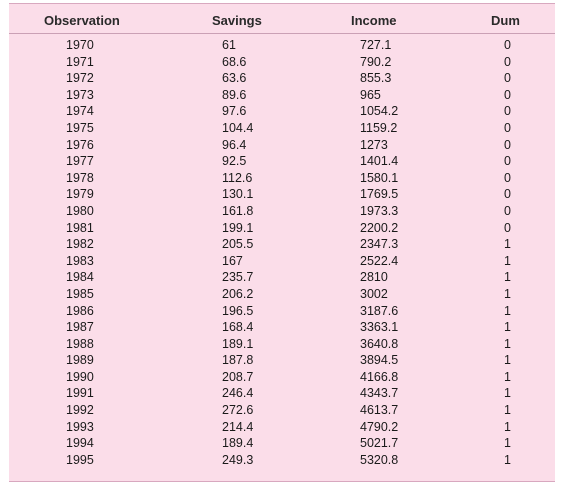  I want to click on table-row: 1975 104.4 1159.2 0, so click(282, 128).